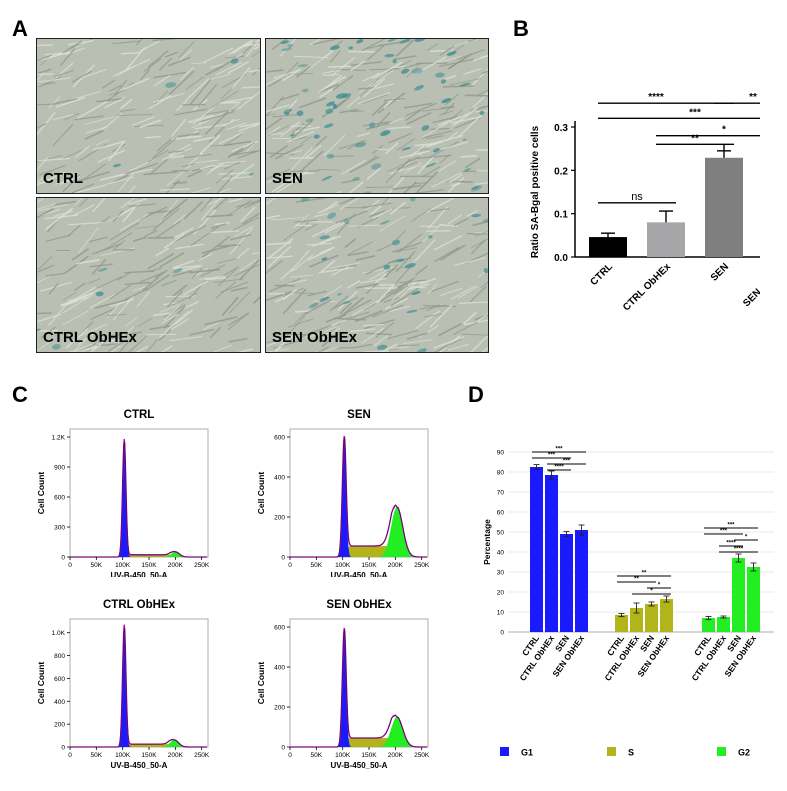  I want to click on x-tick-label: 150K, so click(149, 755).